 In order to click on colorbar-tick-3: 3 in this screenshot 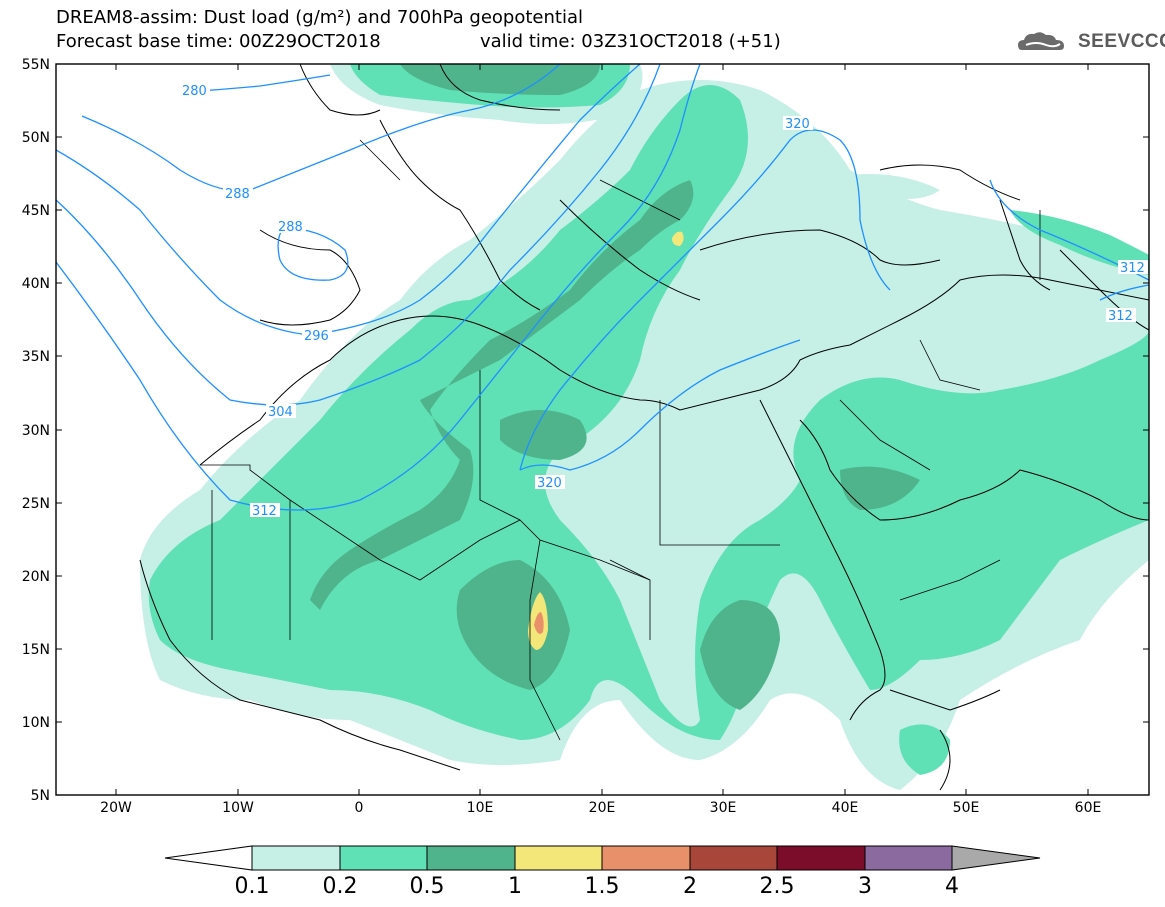, I will do `click(865, 886)`.